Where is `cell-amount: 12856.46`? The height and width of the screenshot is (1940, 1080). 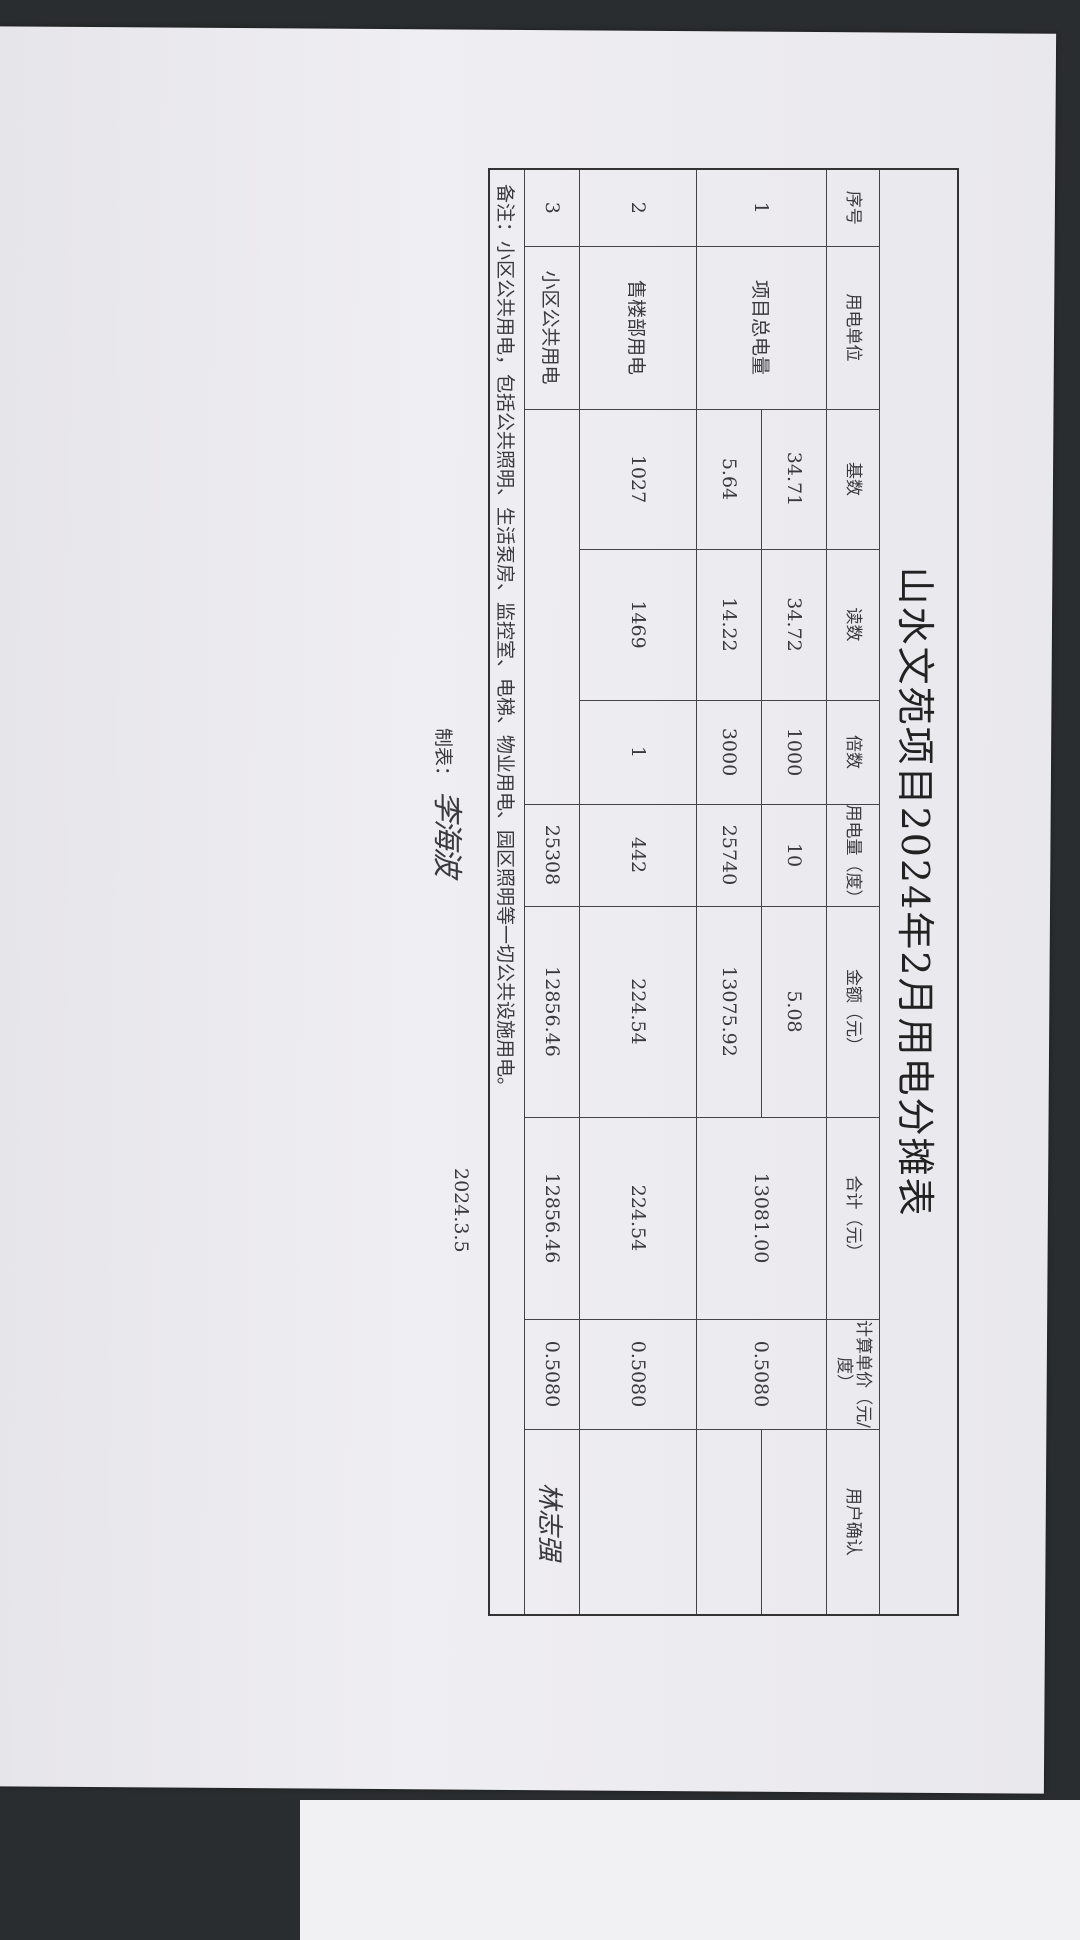
cell-amount: 12856.46 is located at coordinates (552, 1011).